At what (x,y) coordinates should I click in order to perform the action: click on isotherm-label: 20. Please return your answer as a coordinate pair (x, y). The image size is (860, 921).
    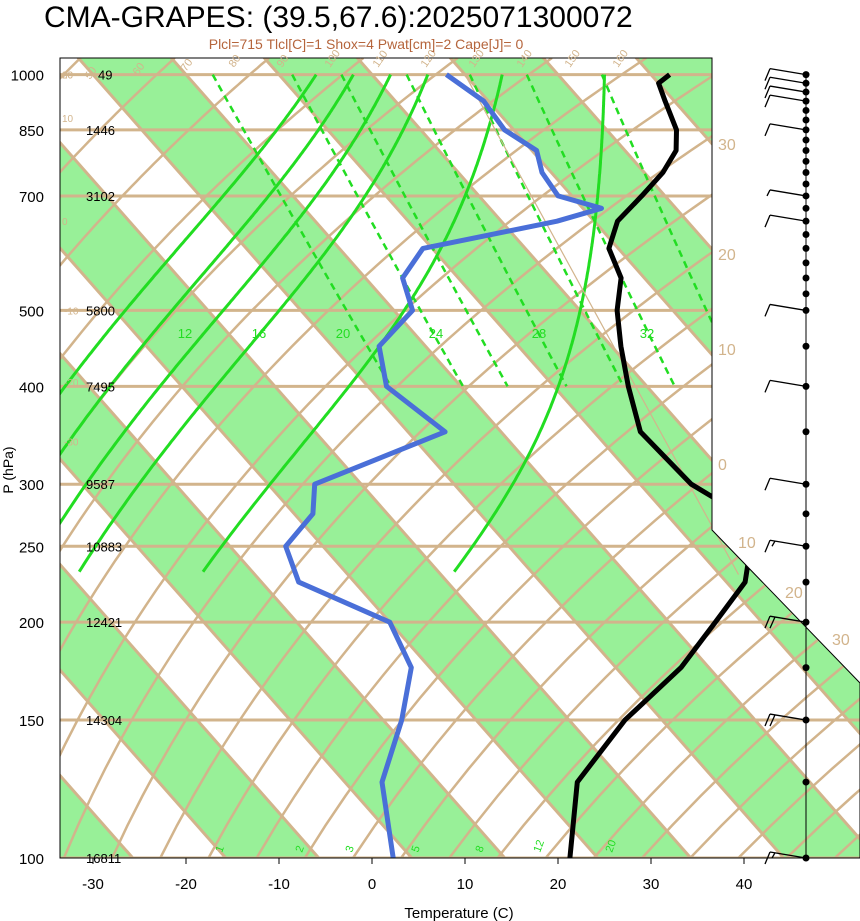
    Looking at the image, I should click on (68, 76).